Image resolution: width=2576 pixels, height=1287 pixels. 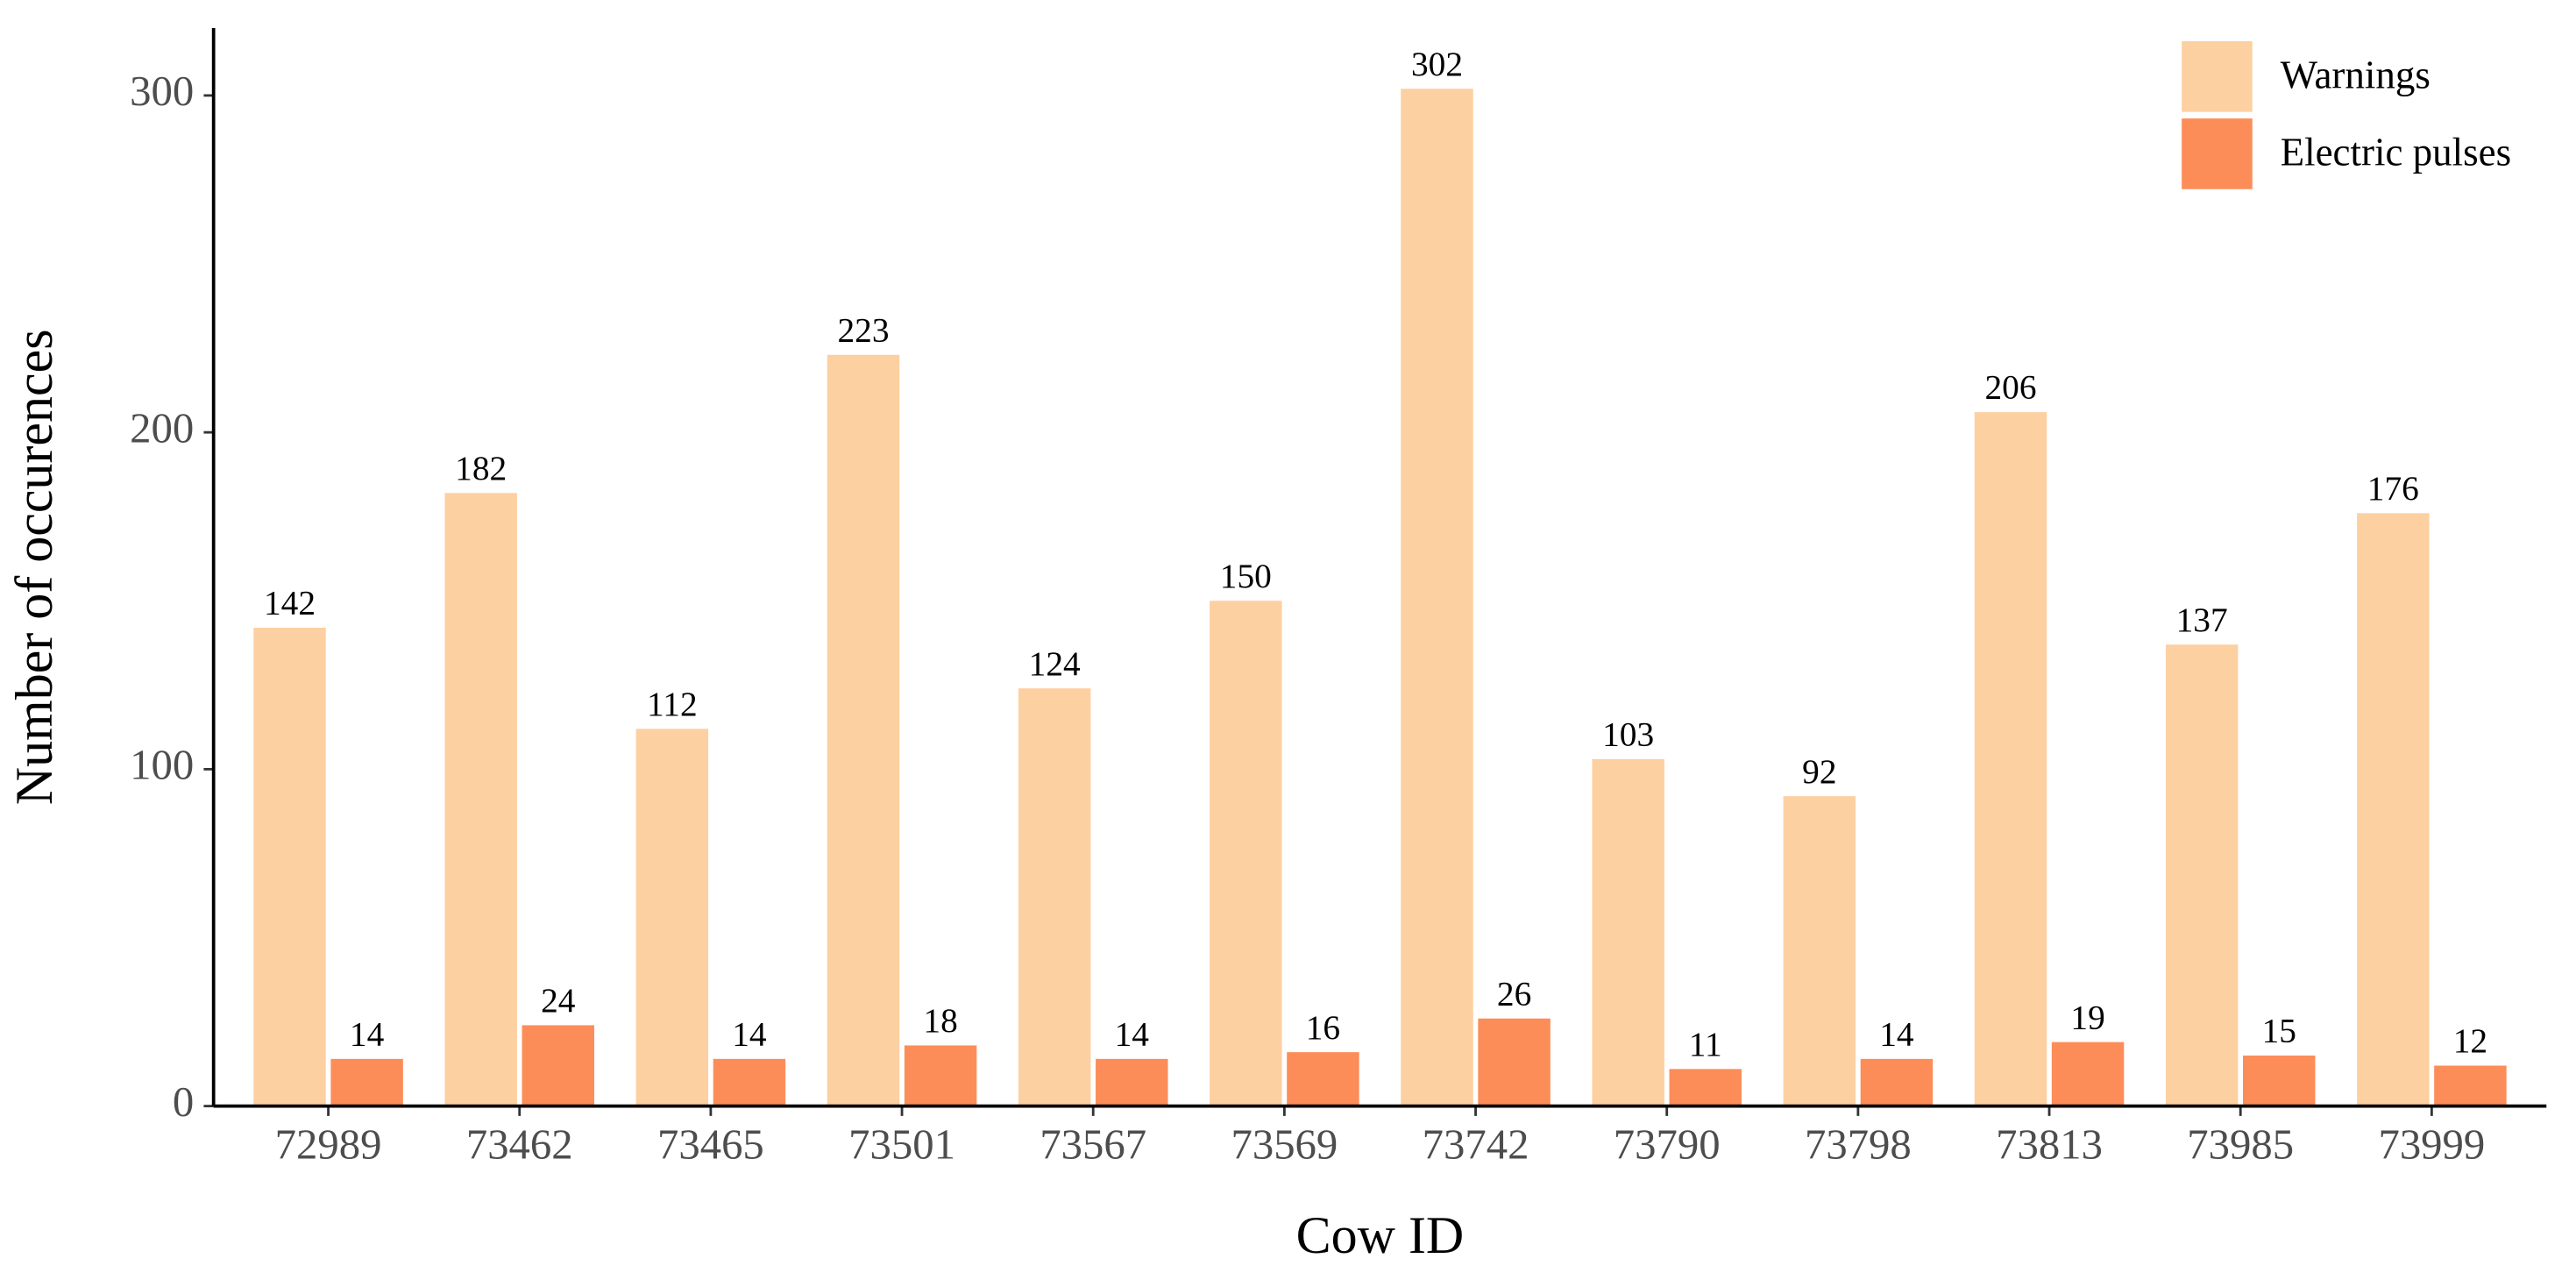 I want to click on value-label: 142, so click(x=290, y=603).